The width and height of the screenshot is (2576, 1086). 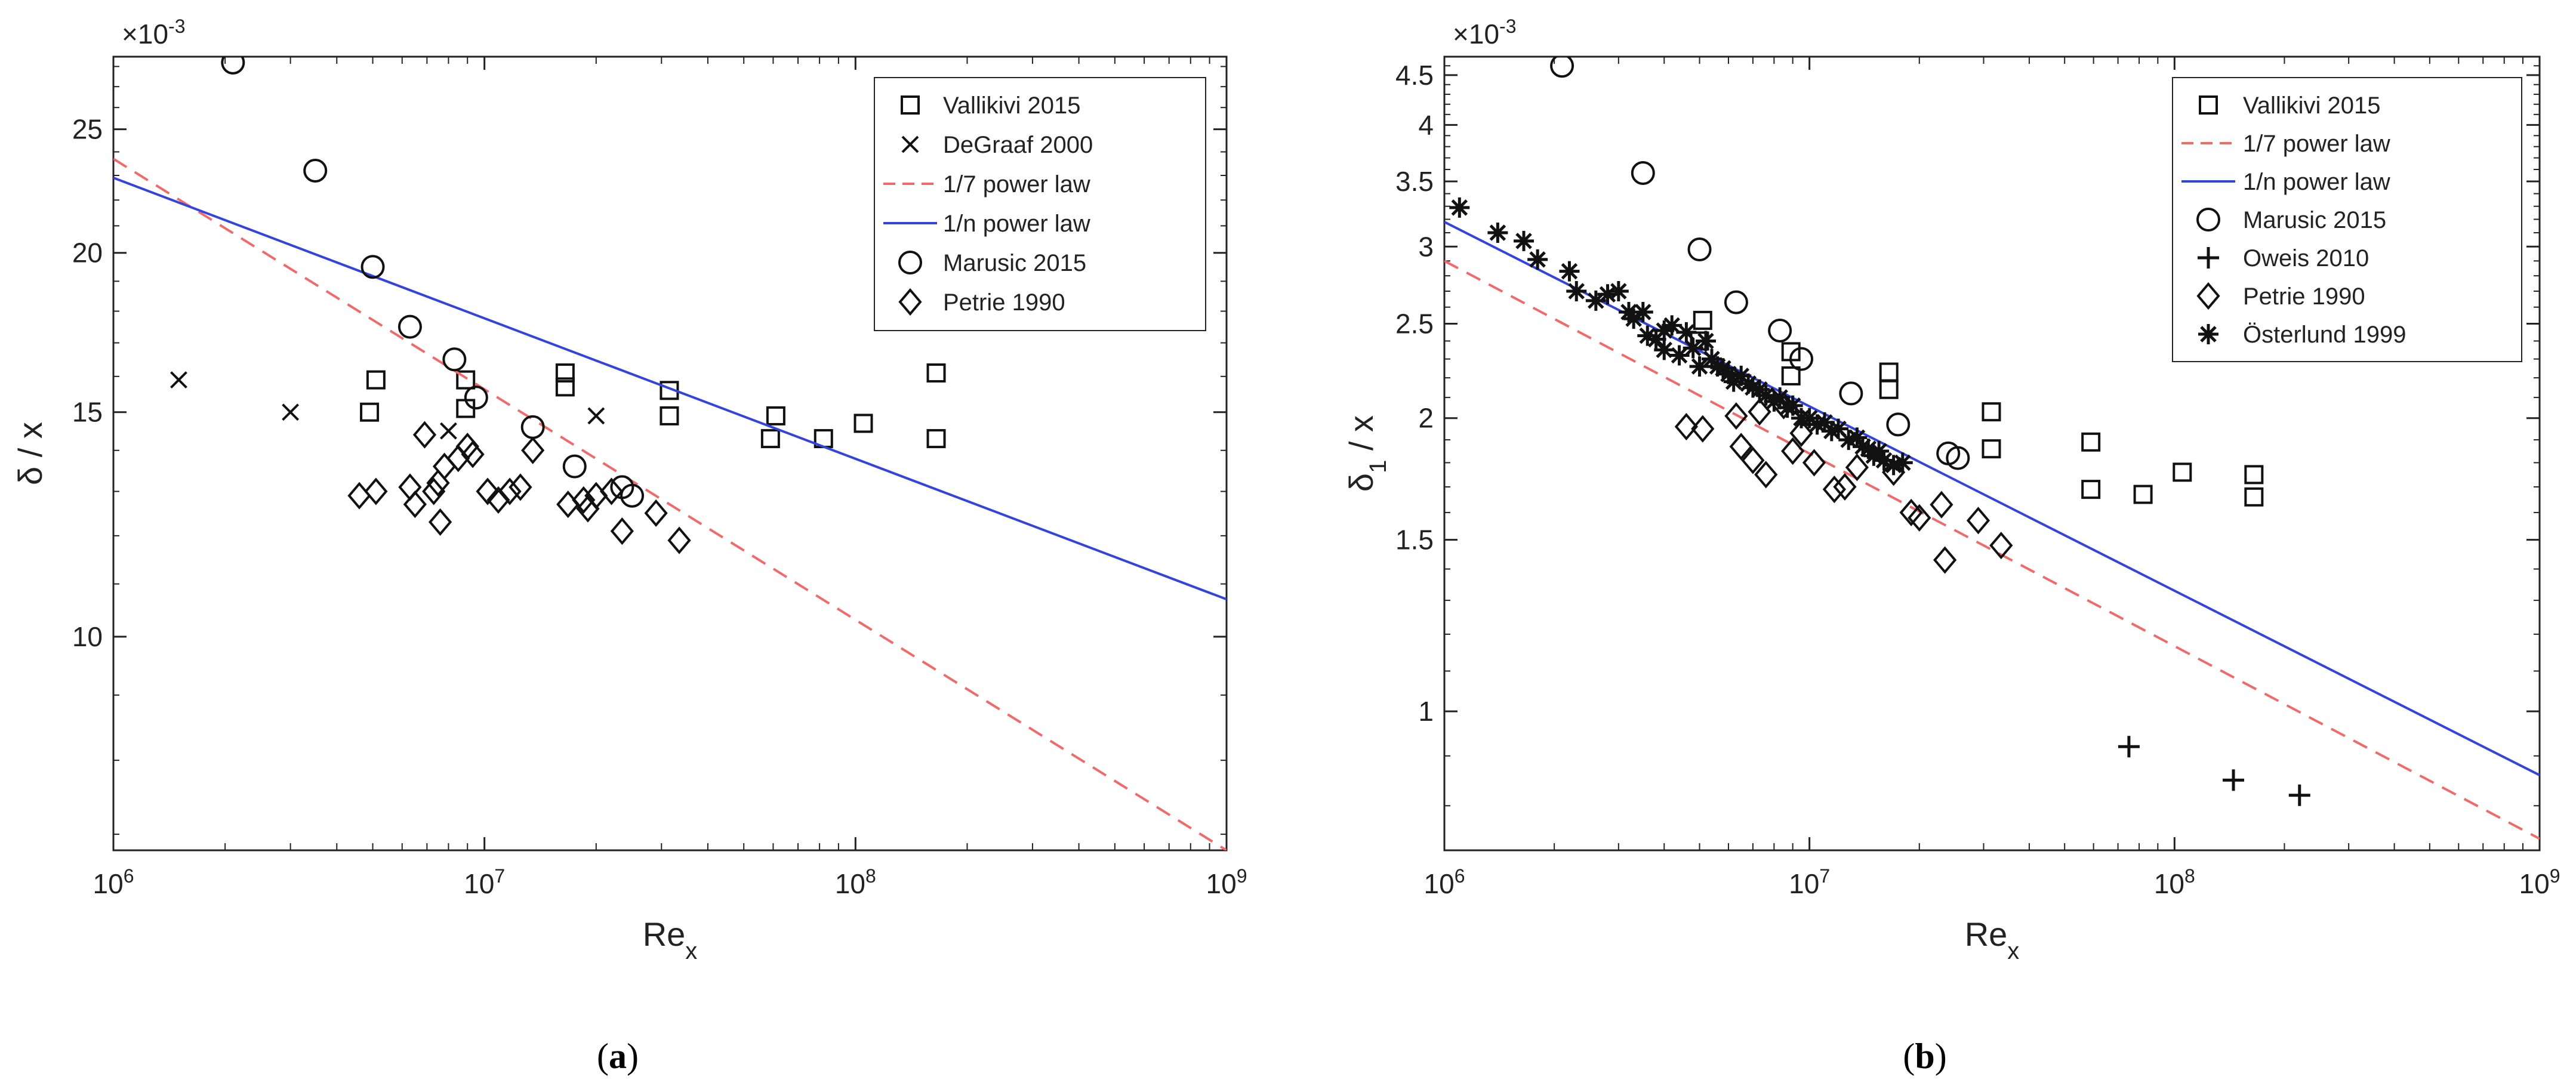 I want to click on y-tick-label: 4.5, so click(x=1414, y=75).